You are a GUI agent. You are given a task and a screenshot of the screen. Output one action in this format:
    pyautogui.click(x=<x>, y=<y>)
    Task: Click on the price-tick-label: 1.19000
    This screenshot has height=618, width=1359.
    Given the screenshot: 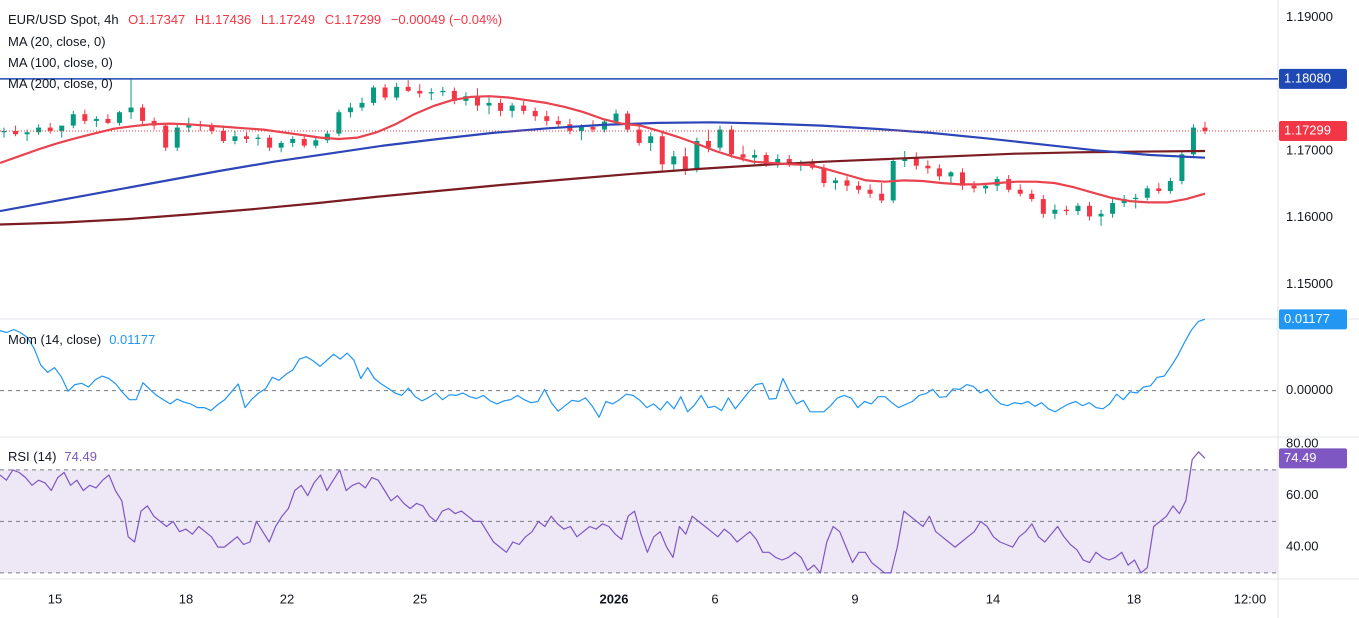 What is the action you would take?
    pyautogui.click(x=1309, y=16)
    